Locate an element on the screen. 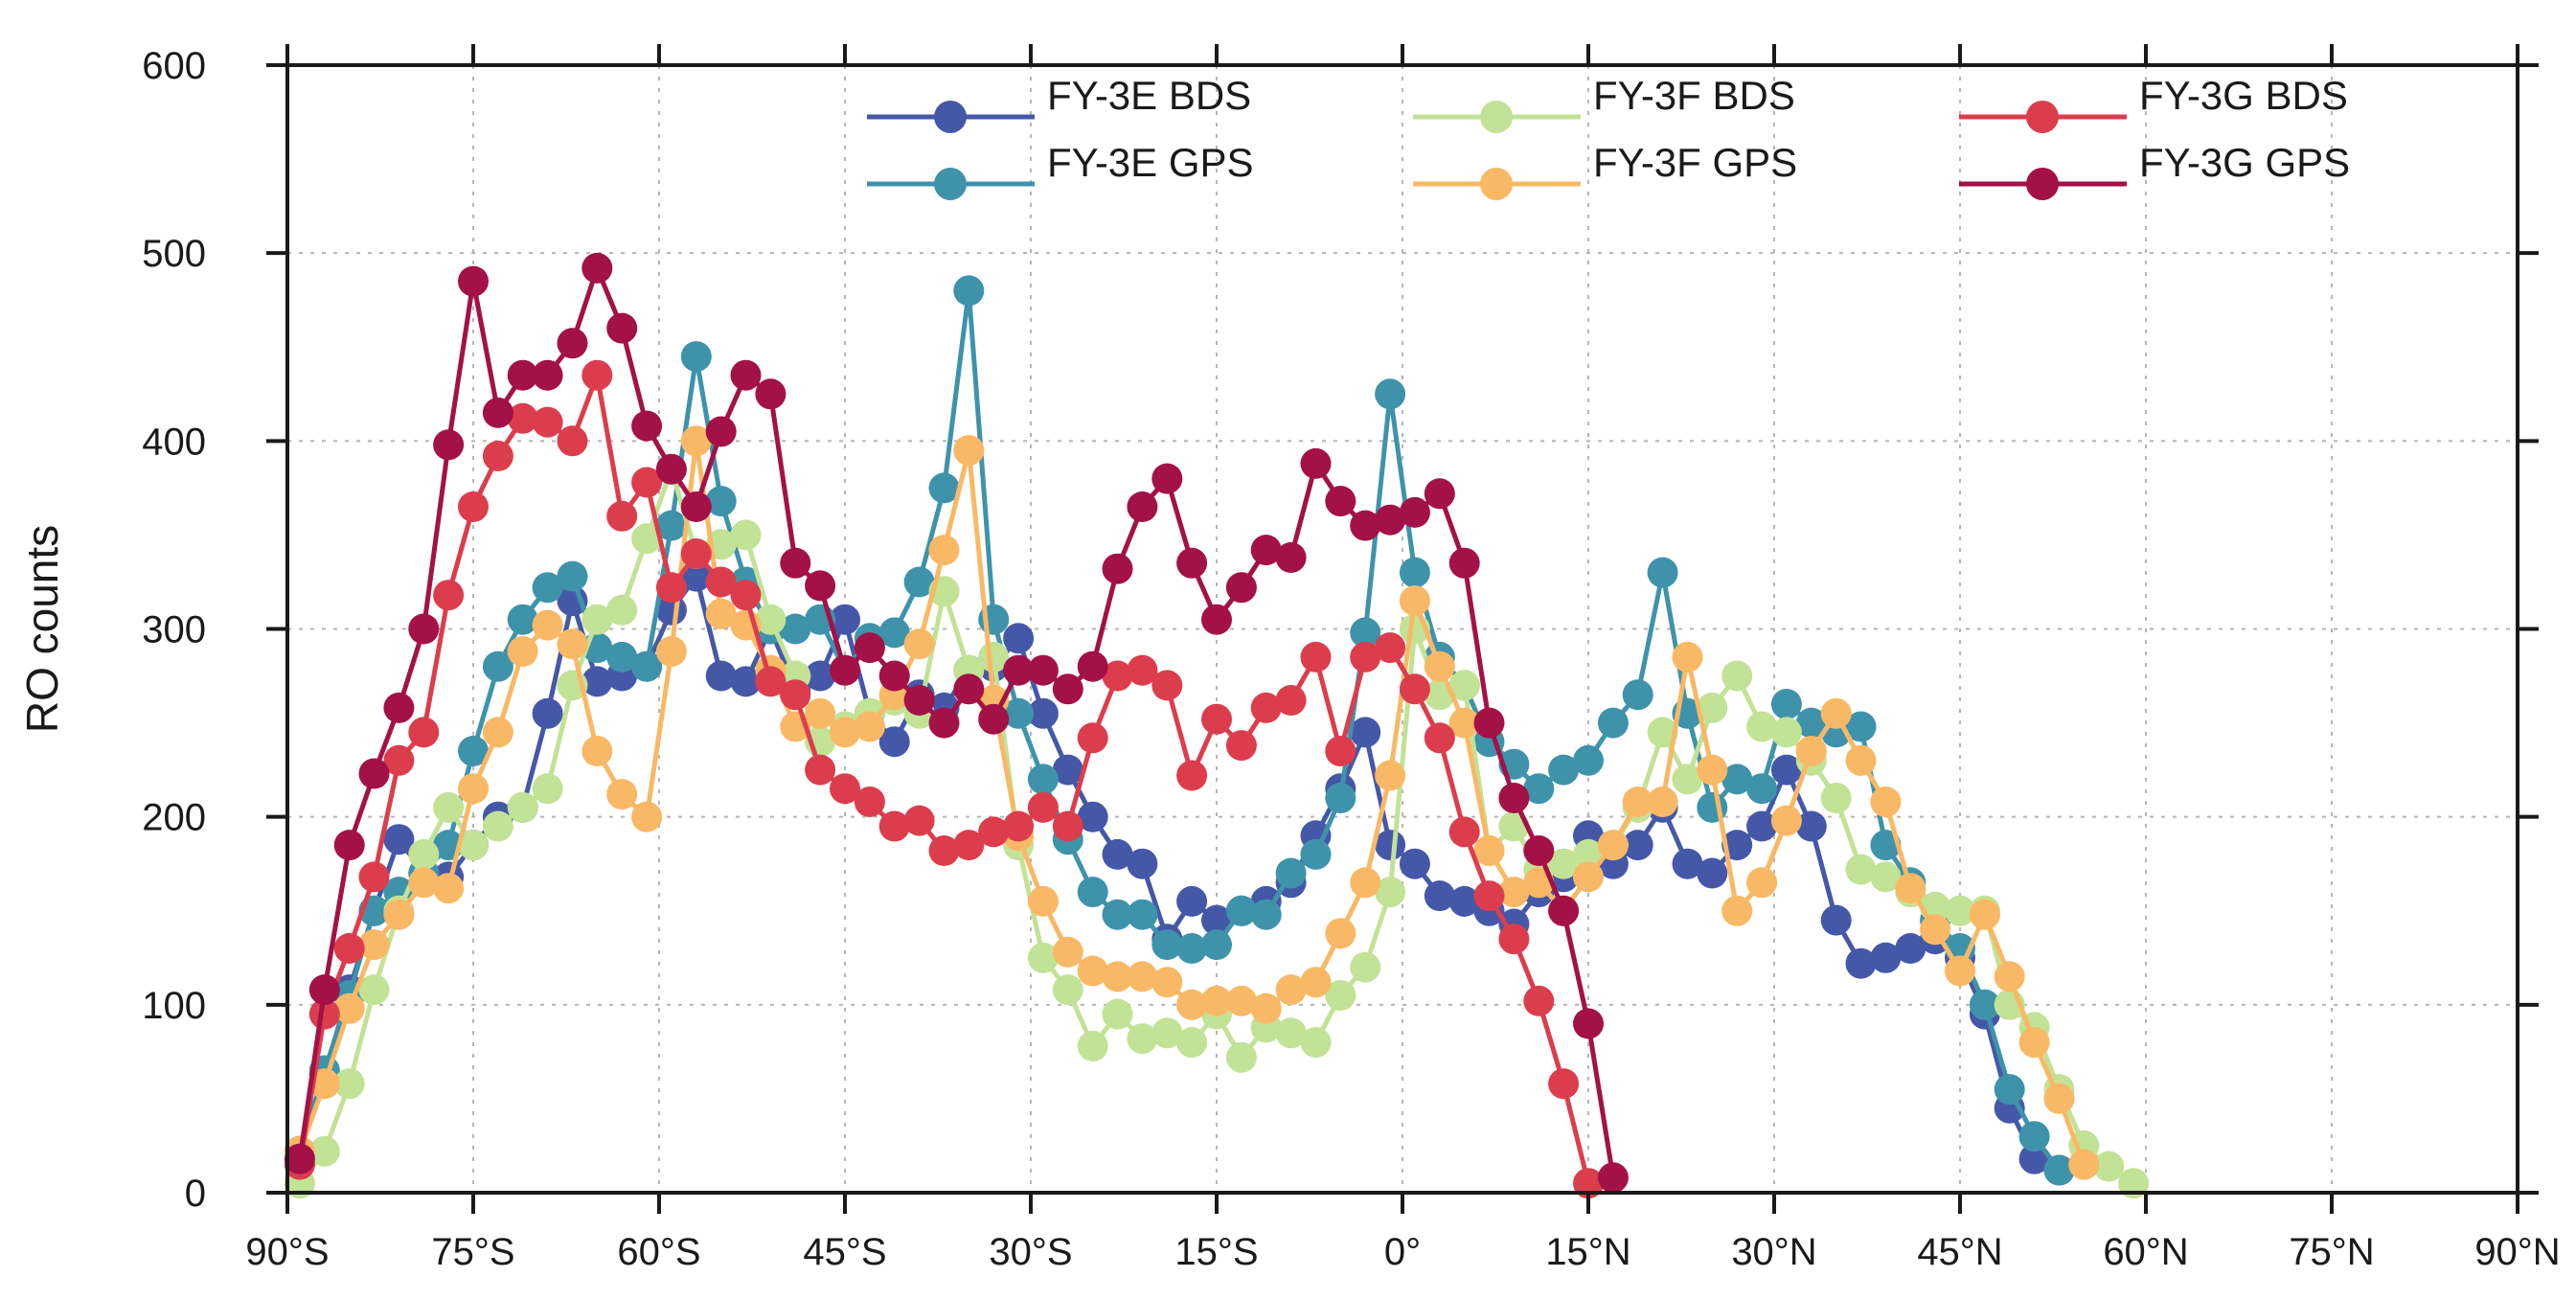 Image resolution: width=2576 pixels, height=1300 pixels. legend-item: FY-3F GPS is located at coordinates (1605, 170).